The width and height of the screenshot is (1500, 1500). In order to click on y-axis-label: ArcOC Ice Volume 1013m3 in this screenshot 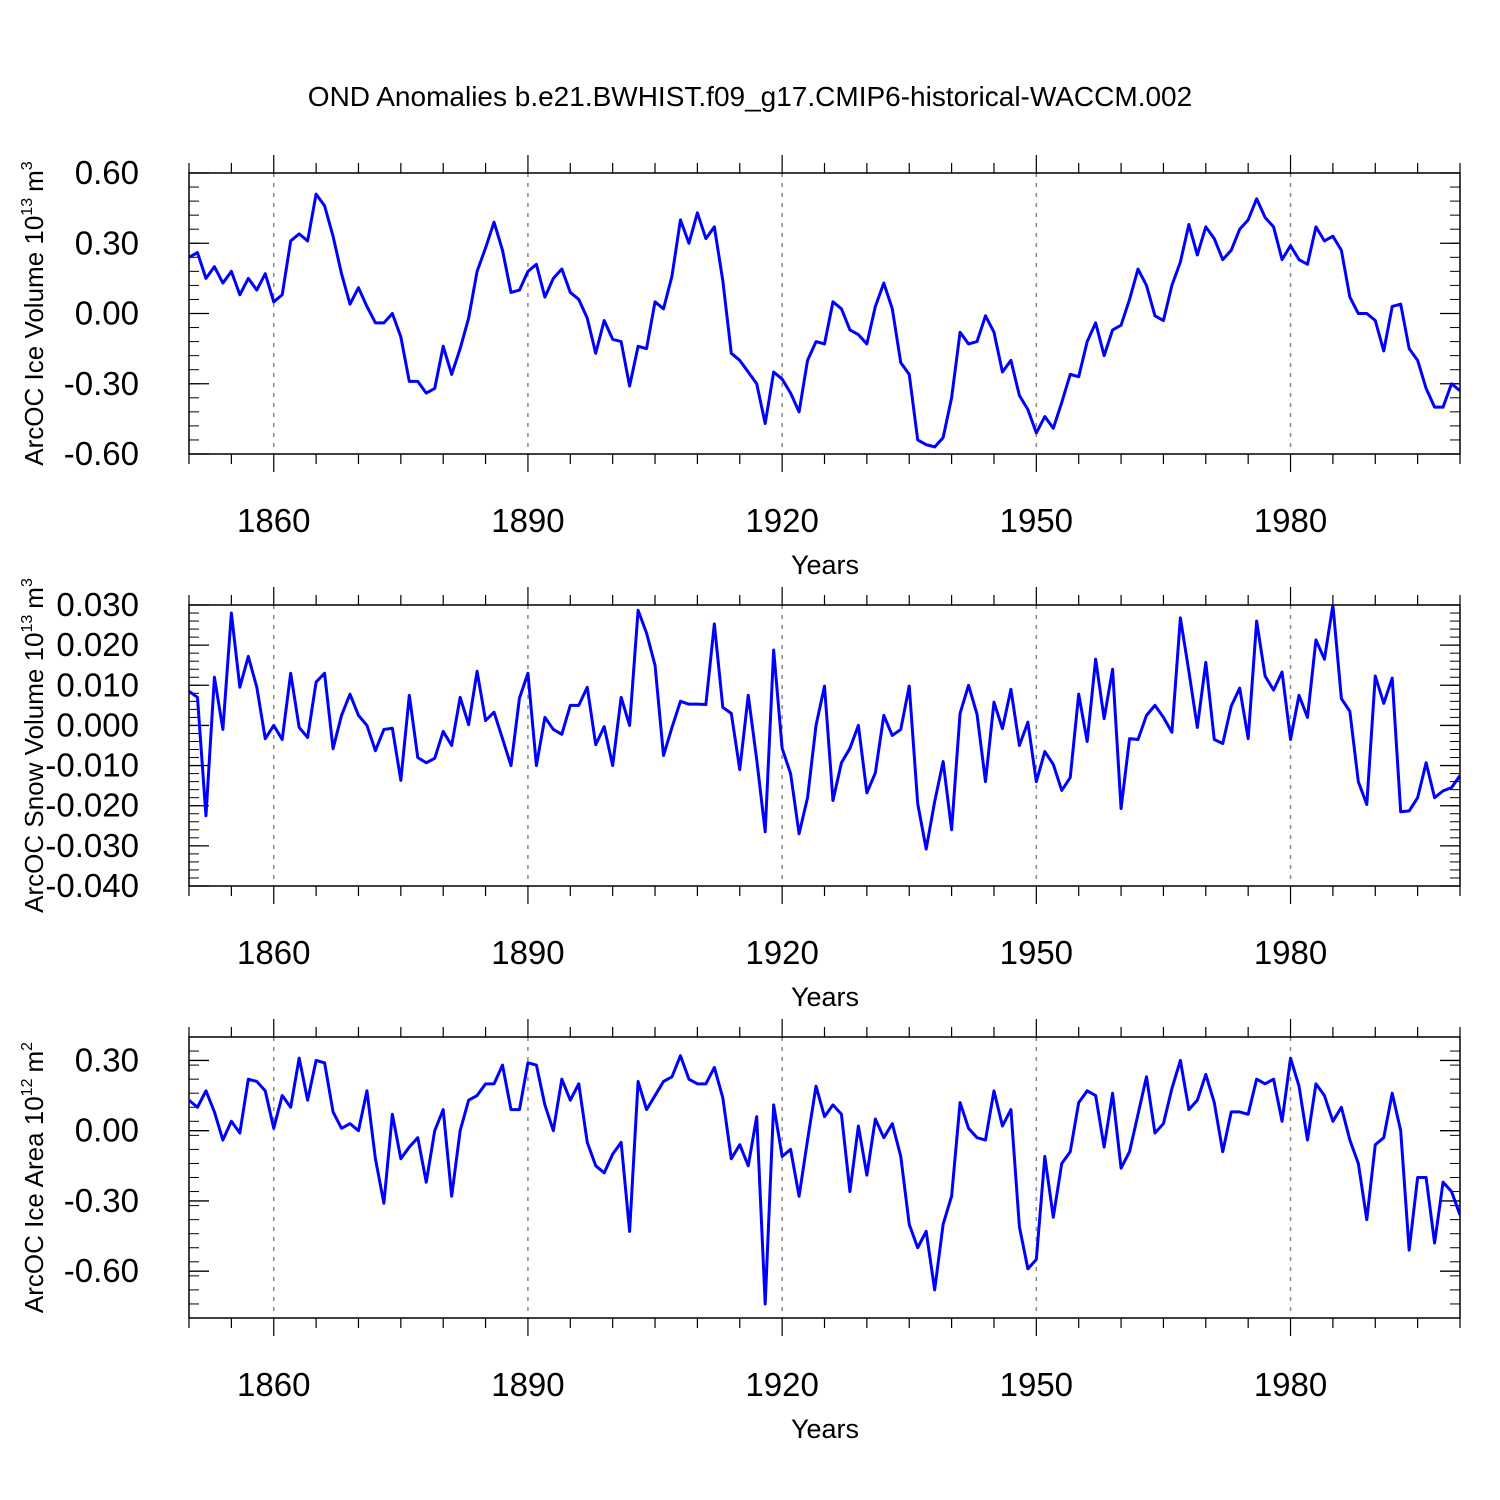, I will do `click(34, 313)`.